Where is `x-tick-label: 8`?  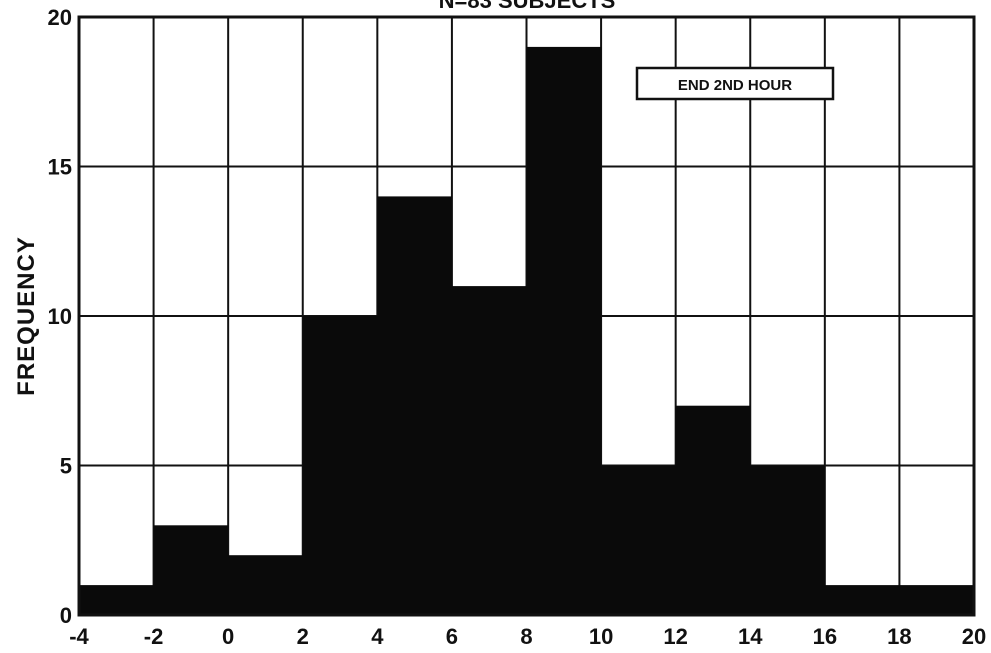
x-tick-label: 8 is located at coordinates (526, 636).